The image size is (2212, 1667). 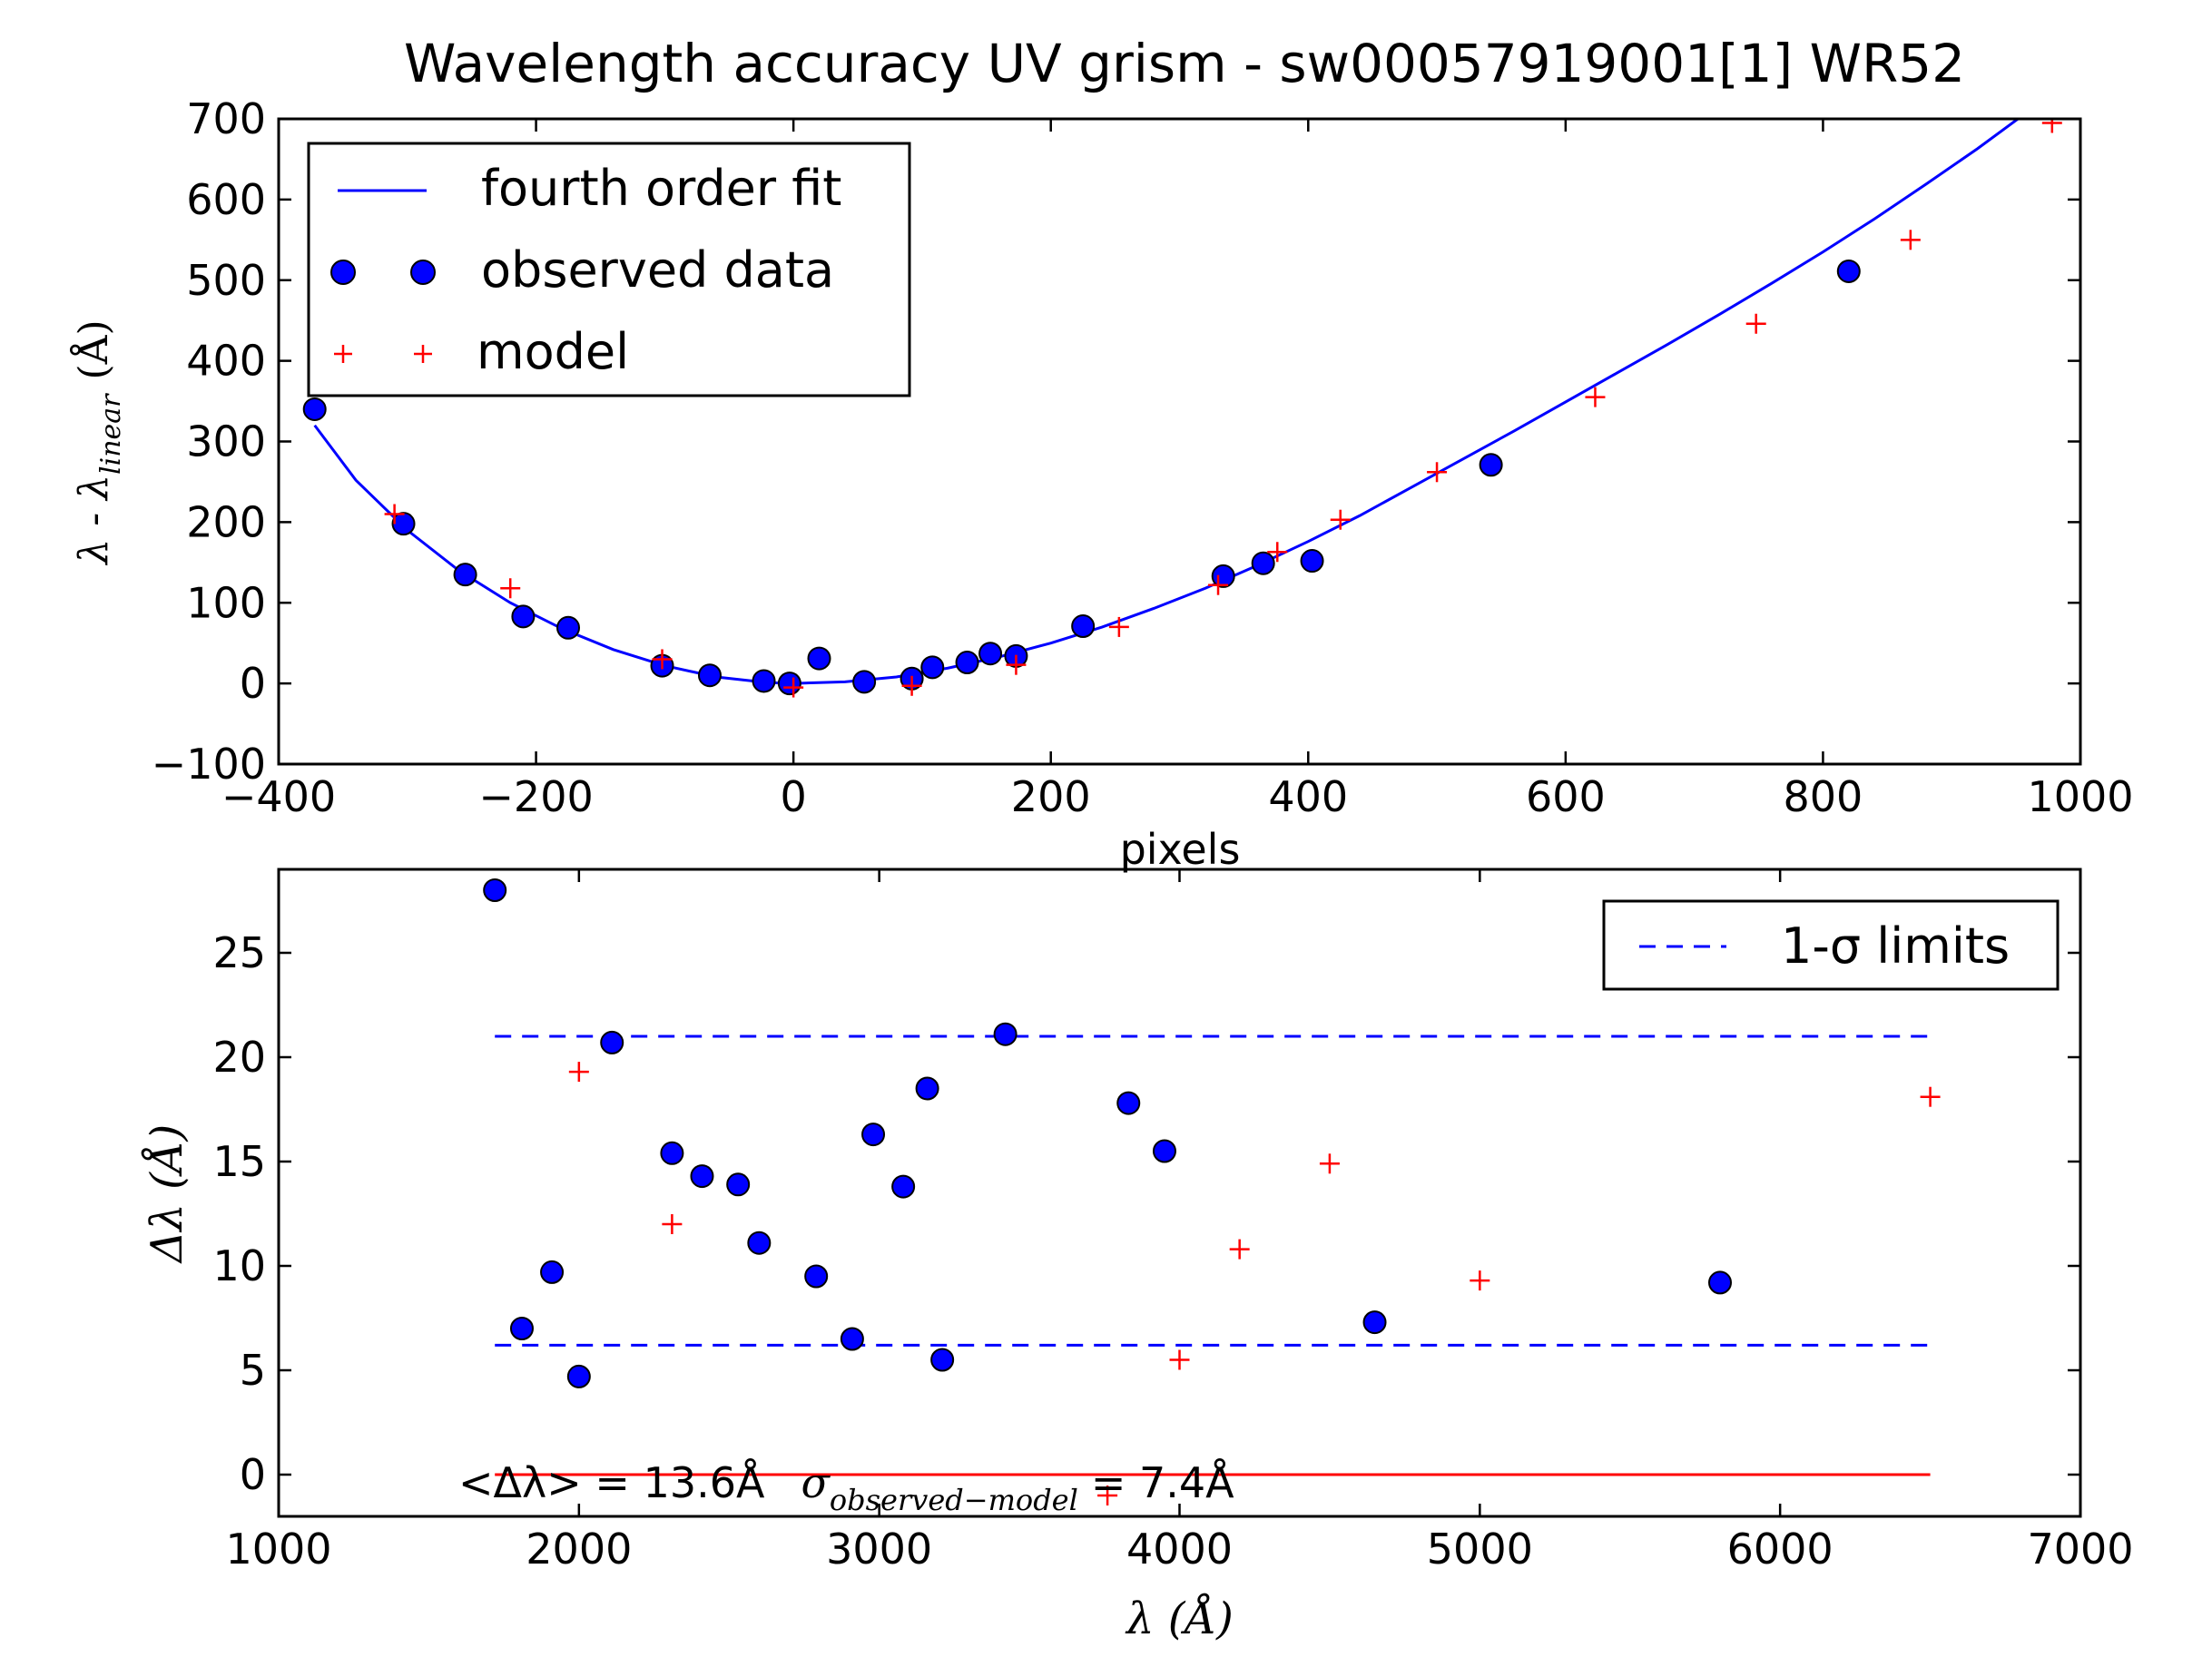 I want to click on top-x-tick-label: −400, so click(x=278, y=796).